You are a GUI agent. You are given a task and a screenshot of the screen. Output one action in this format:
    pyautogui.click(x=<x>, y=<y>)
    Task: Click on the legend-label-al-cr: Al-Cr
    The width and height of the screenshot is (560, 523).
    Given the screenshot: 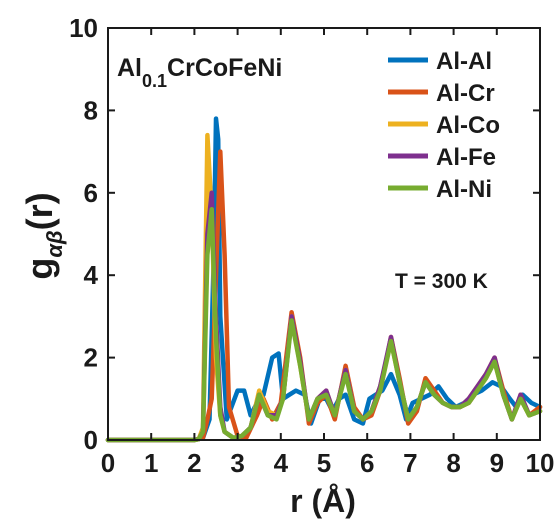 What is the action you would take?
    pyautogui.click(x=465, y=93)
    